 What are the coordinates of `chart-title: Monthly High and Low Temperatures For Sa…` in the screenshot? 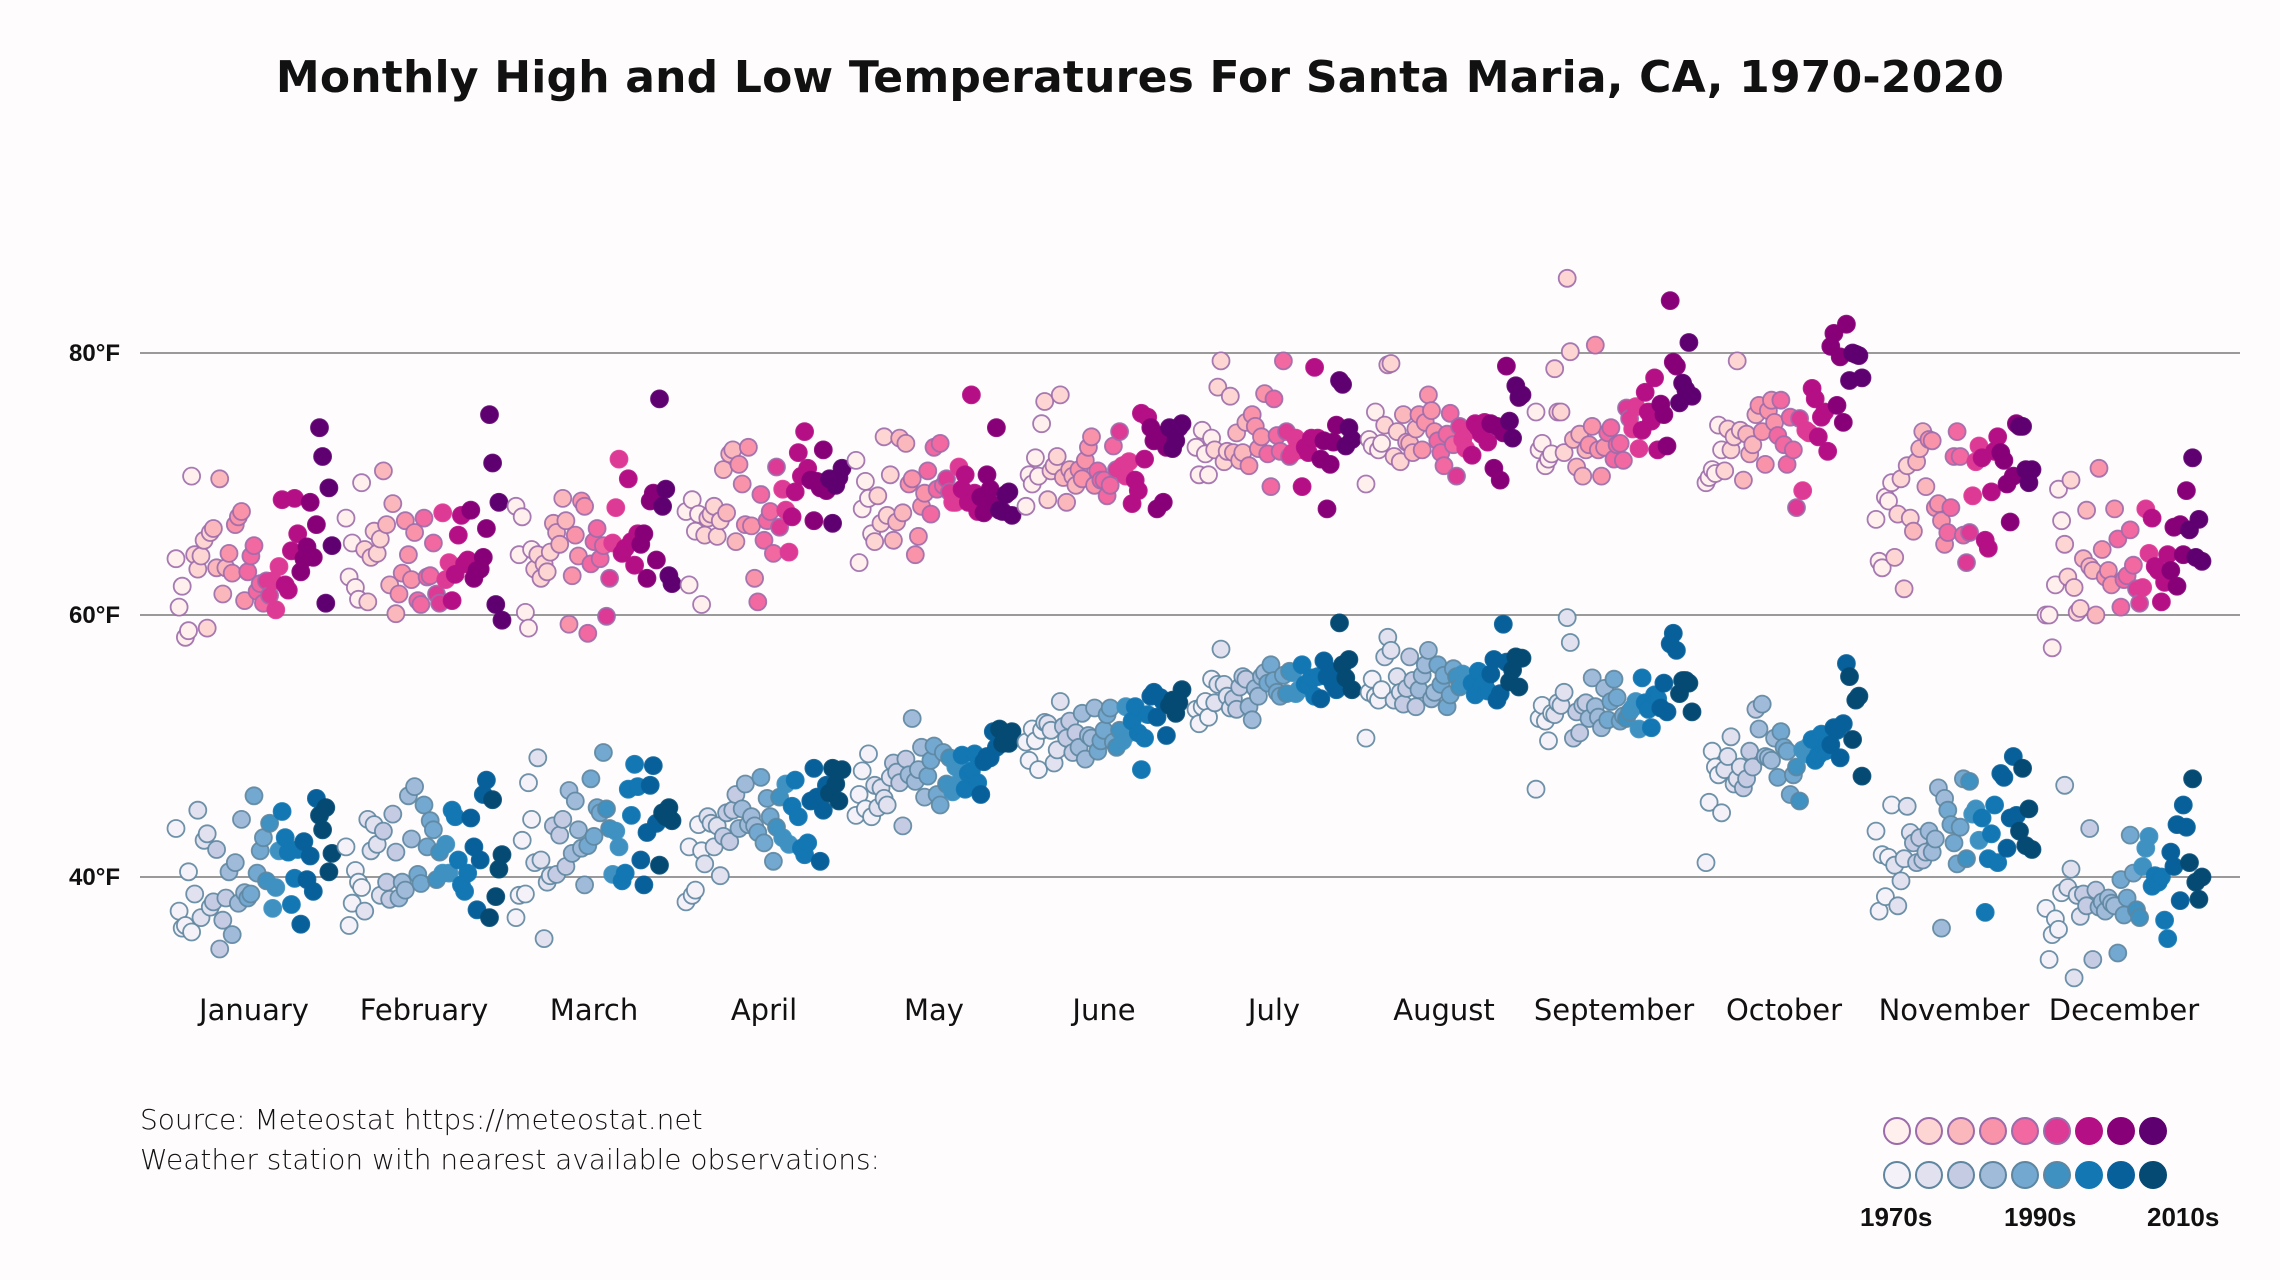 It's located at (1140, 77).